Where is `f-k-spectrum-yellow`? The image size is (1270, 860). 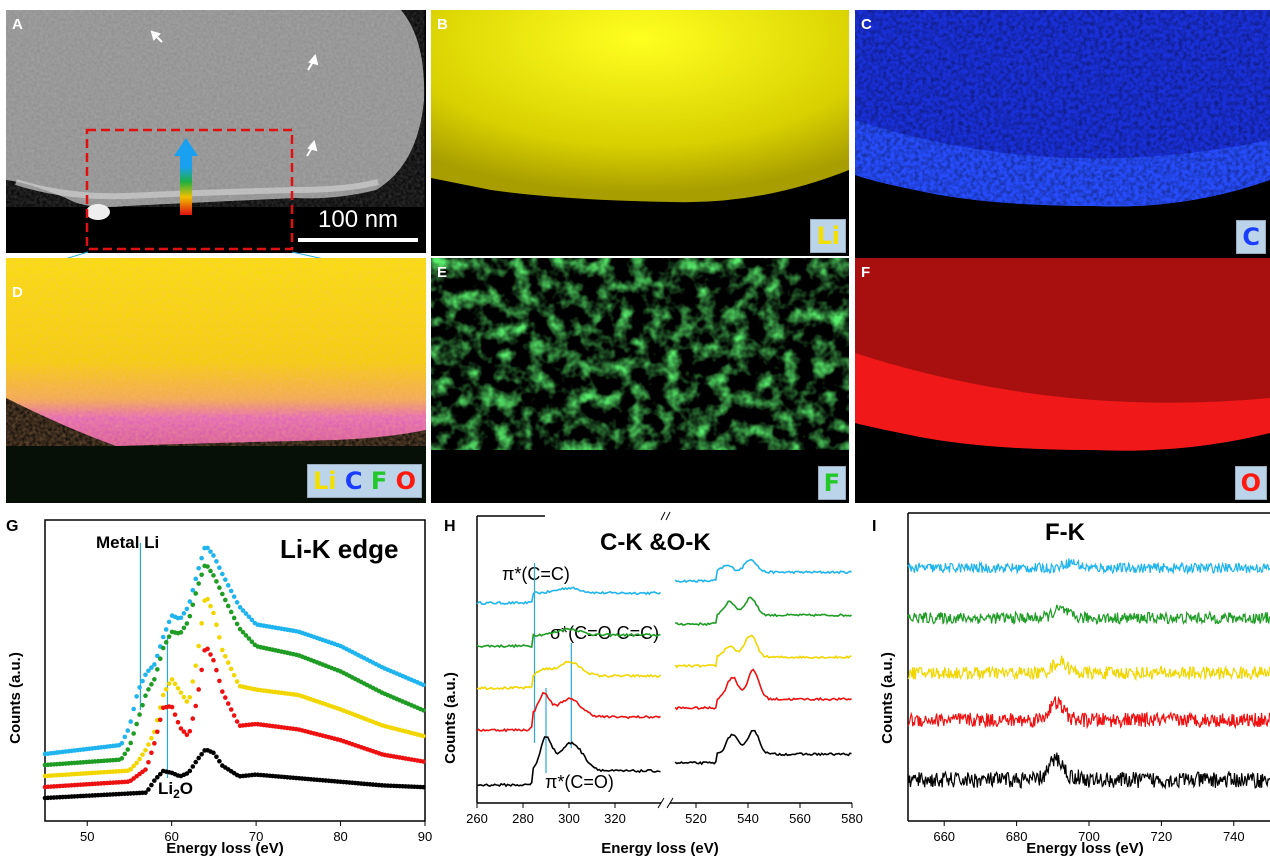 f-k-spectrum-yellow is located at coordinates (1088, 668).